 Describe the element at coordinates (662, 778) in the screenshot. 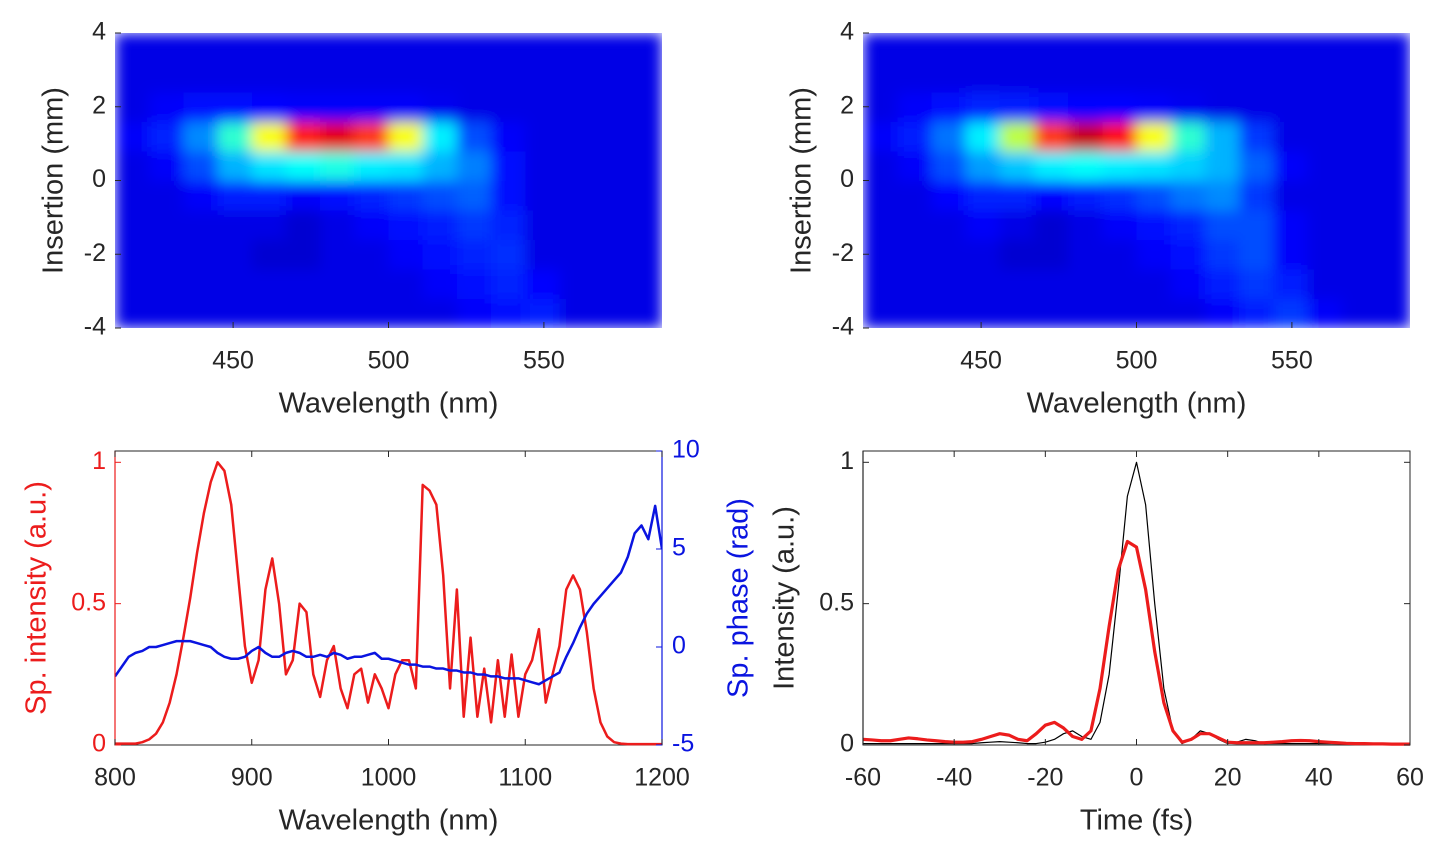

I see `x-tick-label: 1200` at that location.